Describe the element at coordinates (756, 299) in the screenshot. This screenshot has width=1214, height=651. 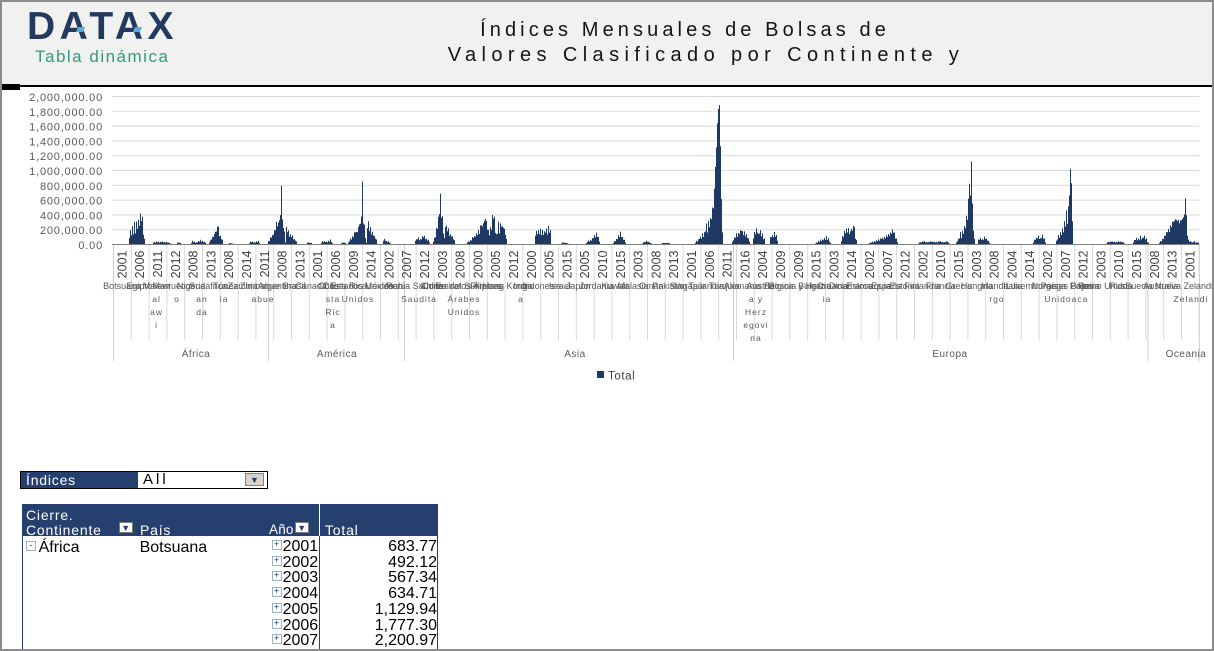
I see `svg-text: a y` at that location.